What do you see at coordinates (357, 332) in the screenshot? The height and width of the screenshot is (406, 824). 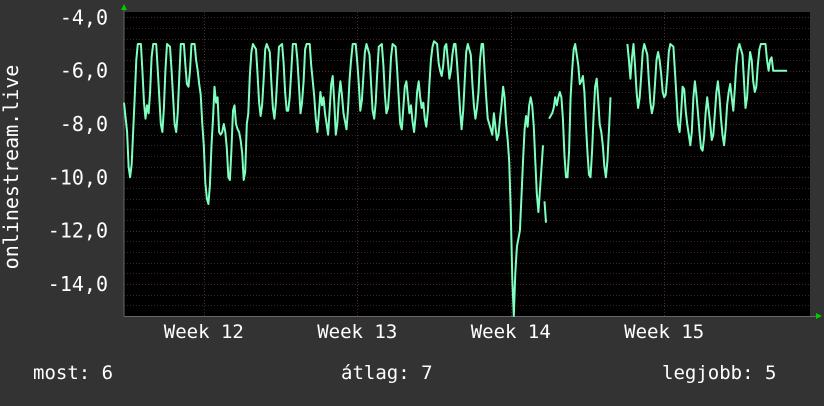 I see `x-tick-label: Week 13` at bounding box center [357, 332].